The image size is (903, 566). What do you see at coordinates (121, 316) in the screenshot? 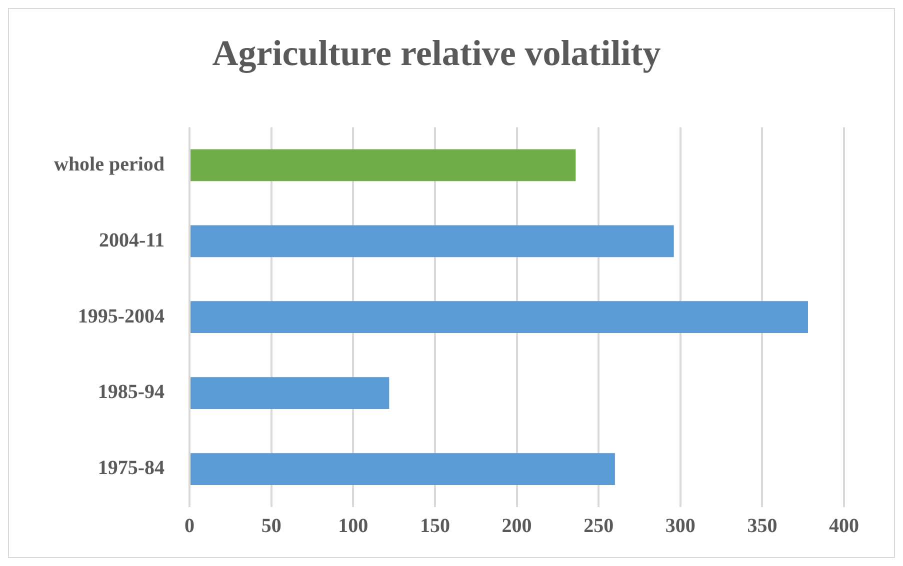
I see `y-tick-label: 1995-2004` at bounding box center [121, 316].